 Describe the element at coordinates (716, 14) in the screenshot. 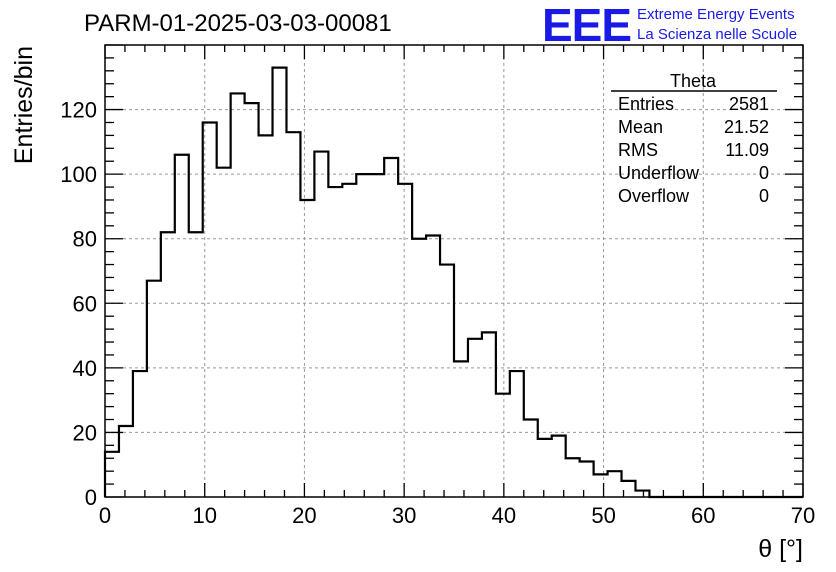

I see `logo-line-1: Extreme Energy Events` at that location.